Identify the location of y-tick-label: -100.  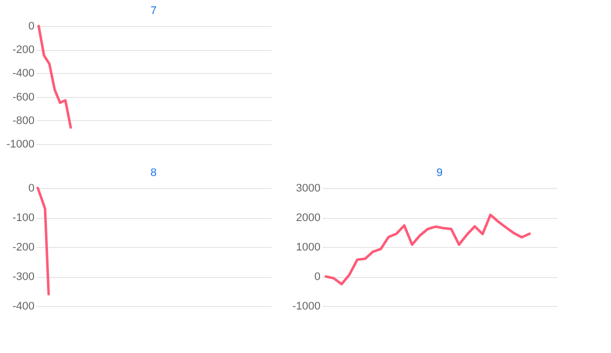
(23, 218).